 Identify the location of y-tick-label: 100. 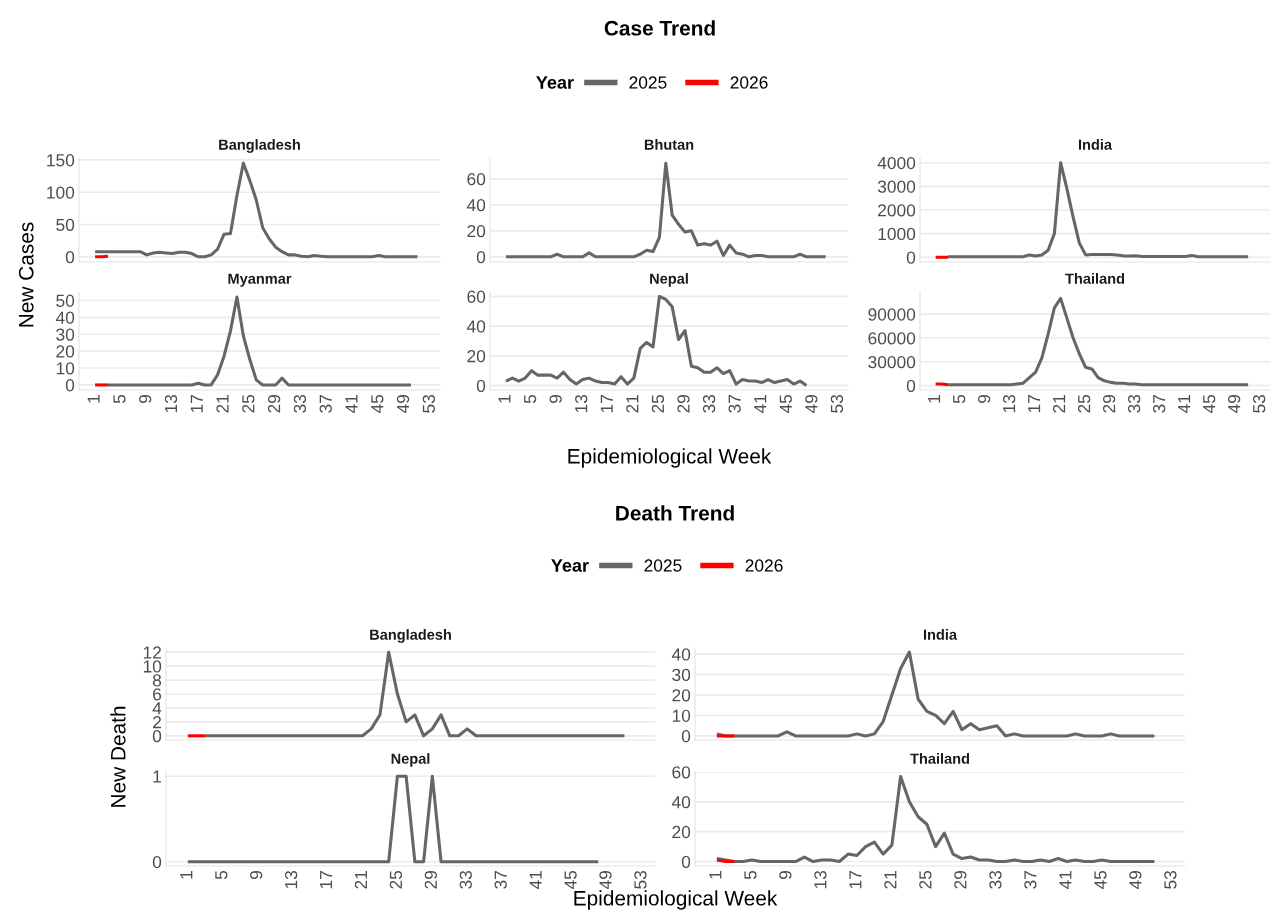
(61, 192).